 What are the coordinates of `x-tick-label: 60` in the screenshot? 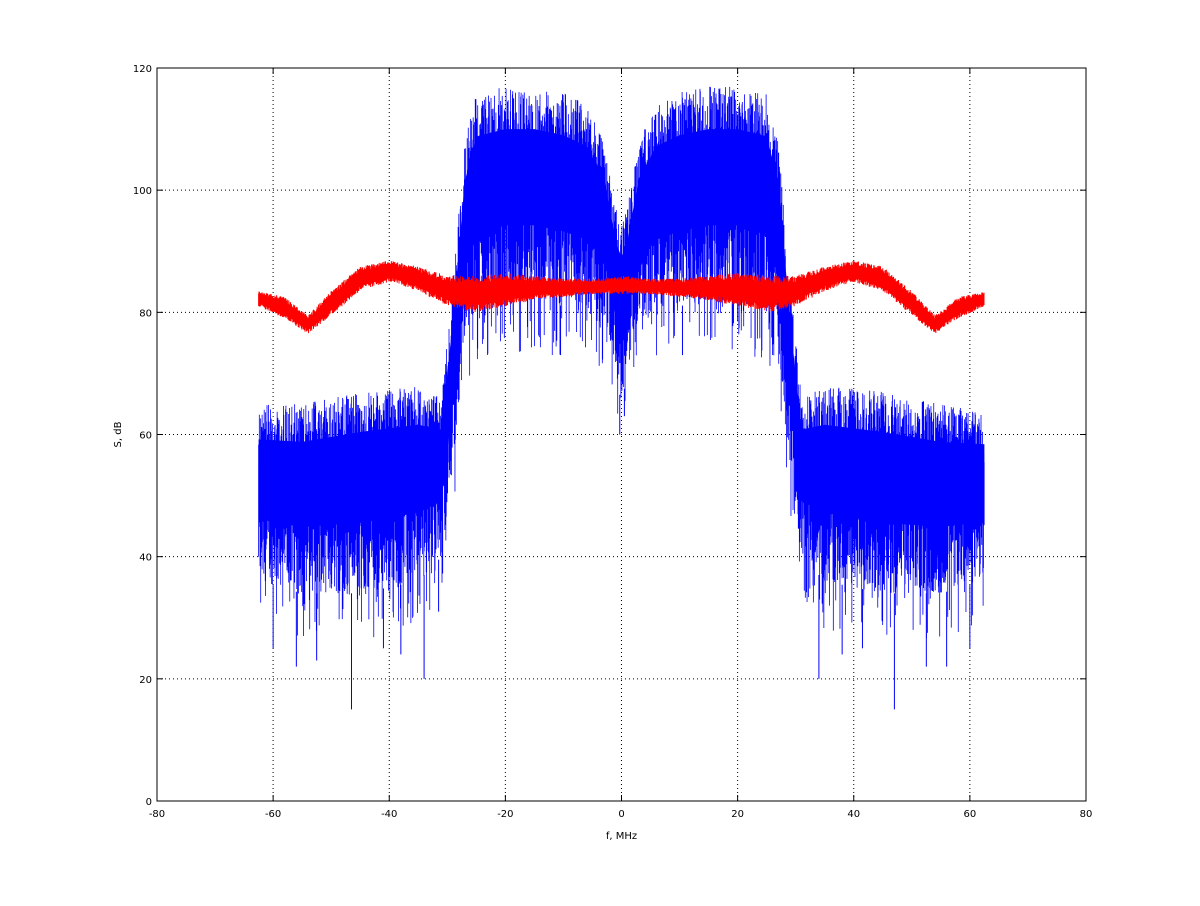 It's located at (970, 814).